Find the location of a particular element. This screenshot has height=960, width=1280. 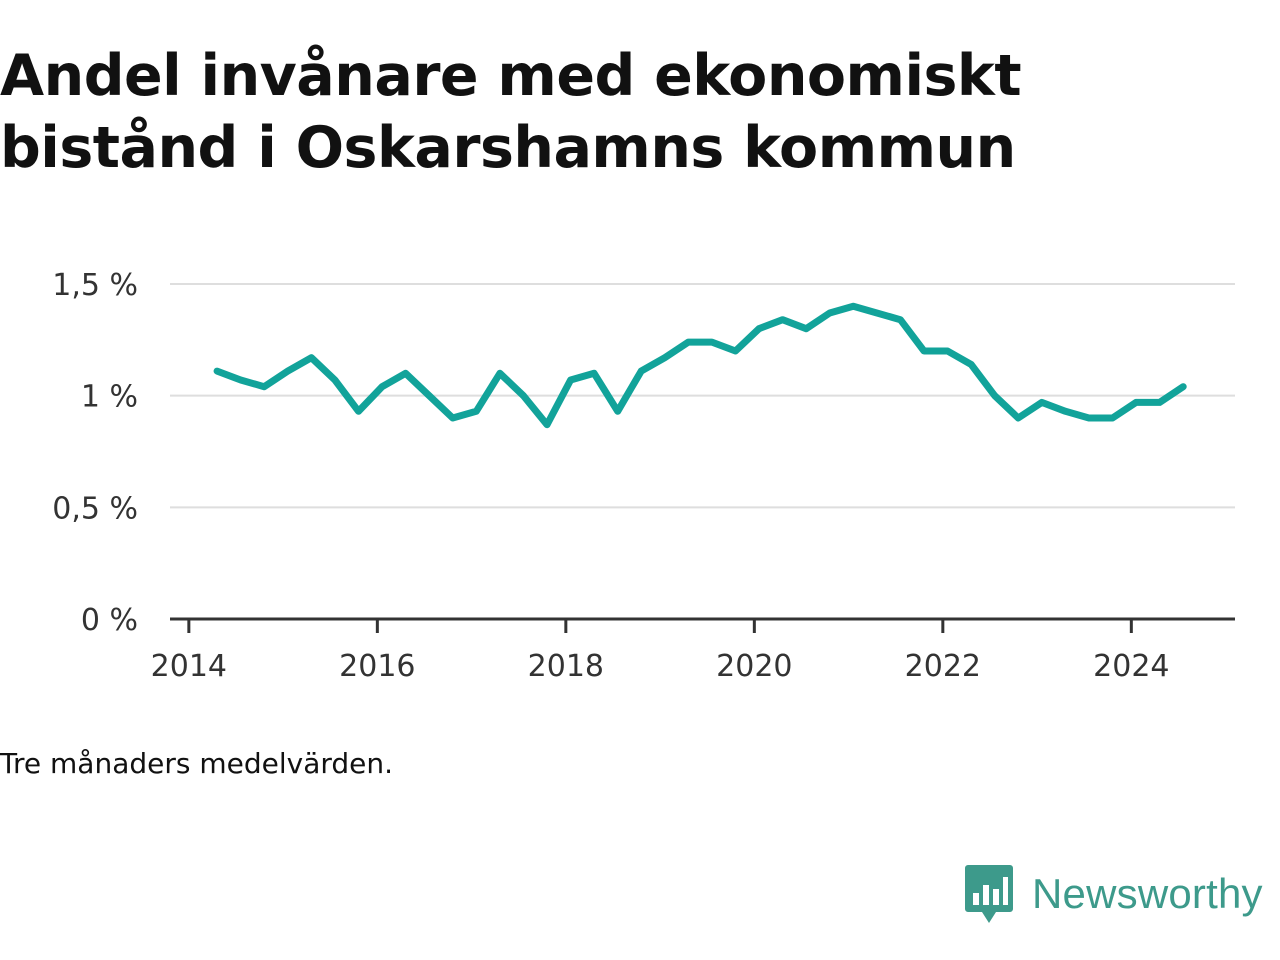

data-series is located at coordinates (700, 365).